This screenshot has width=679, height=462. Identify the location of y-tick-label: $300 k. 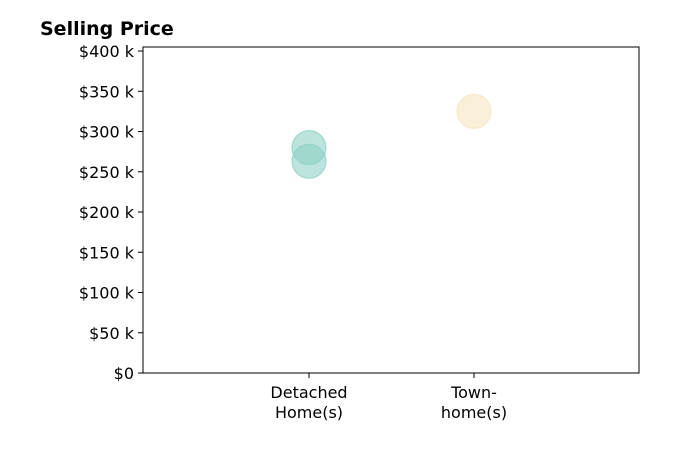
(107, 132).